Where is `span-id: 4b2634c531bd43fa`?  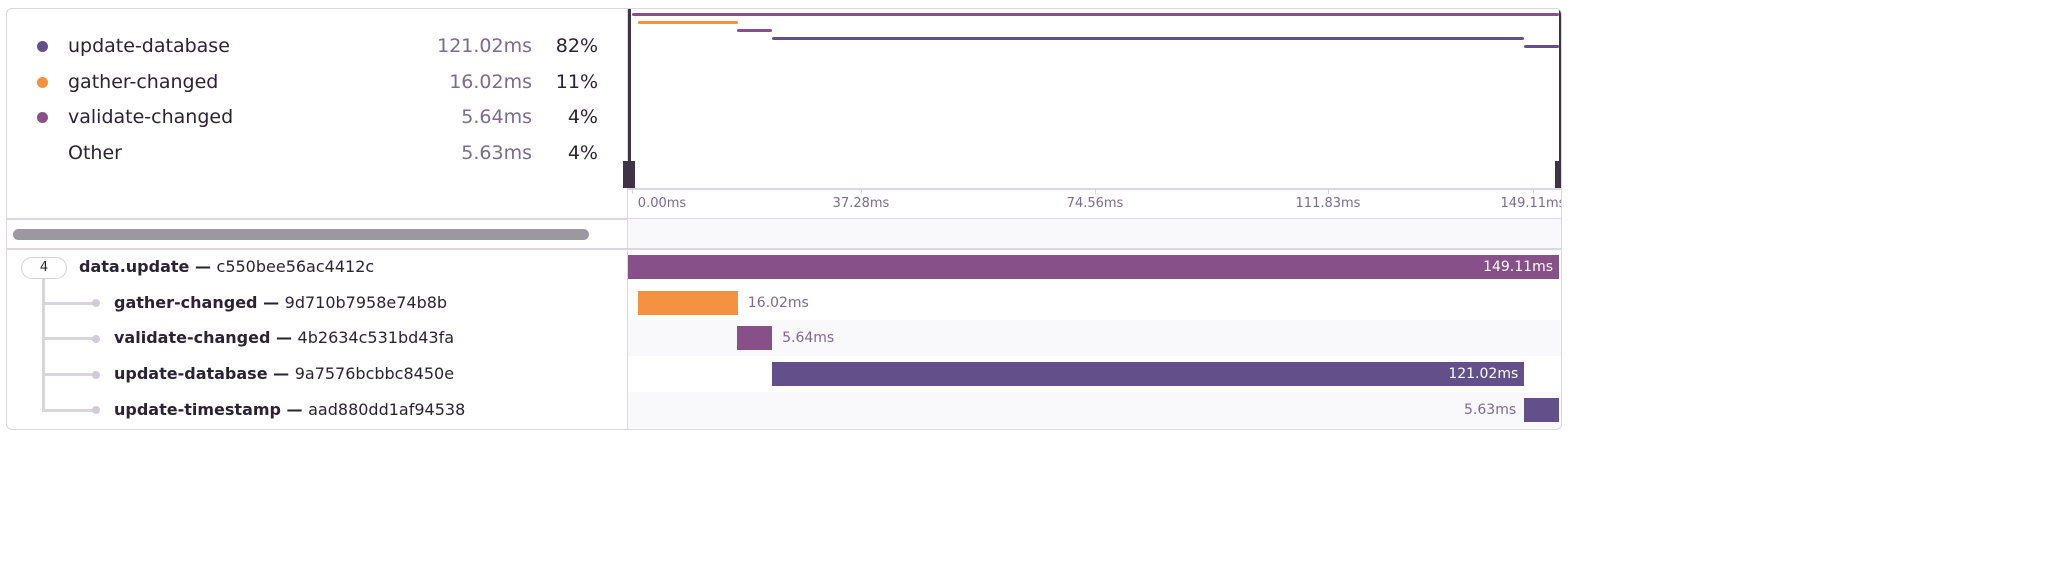
span-id: 4b2634c531bd43fa is located at coordinates (376, 338).